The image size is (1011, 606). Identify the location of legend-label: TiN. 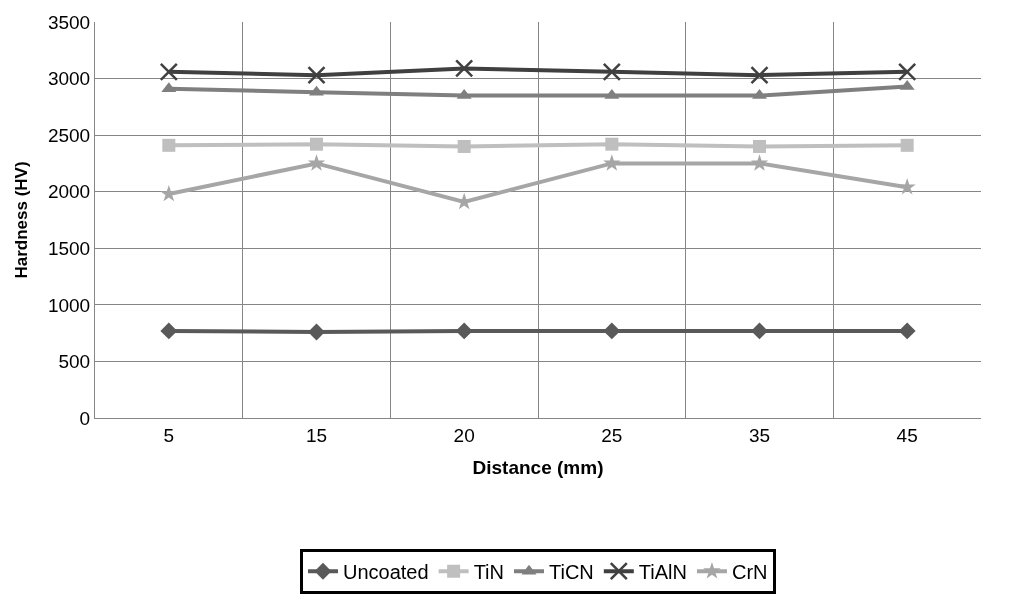
(488, 571).